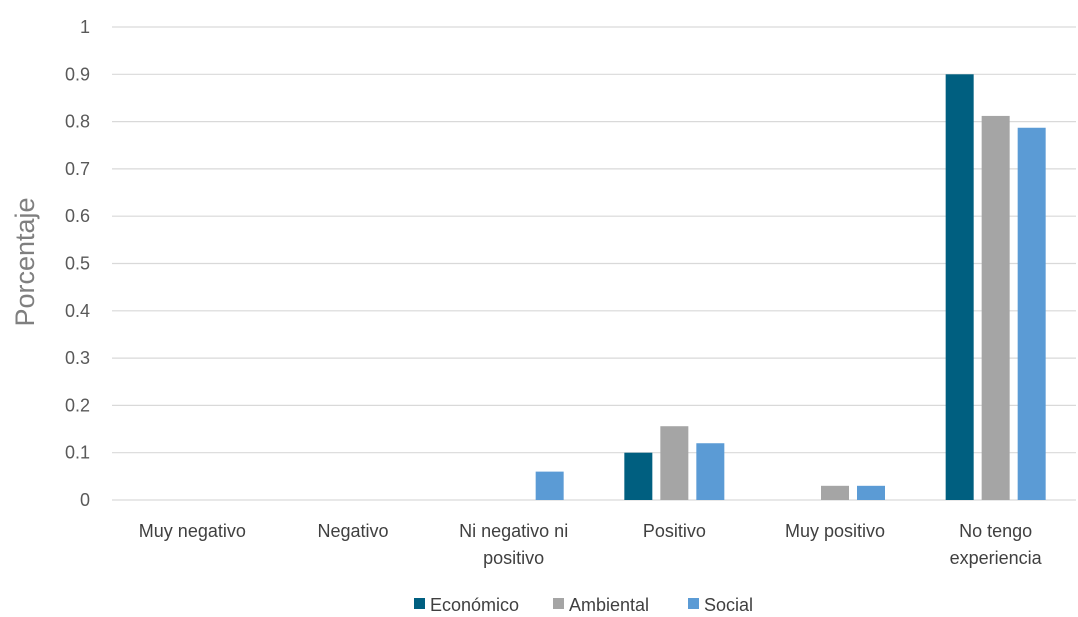  What do you see at coordinates (352, 531) in the screenshot?
I see `x-category-label: Negativo` at bounding box center [352, 531].